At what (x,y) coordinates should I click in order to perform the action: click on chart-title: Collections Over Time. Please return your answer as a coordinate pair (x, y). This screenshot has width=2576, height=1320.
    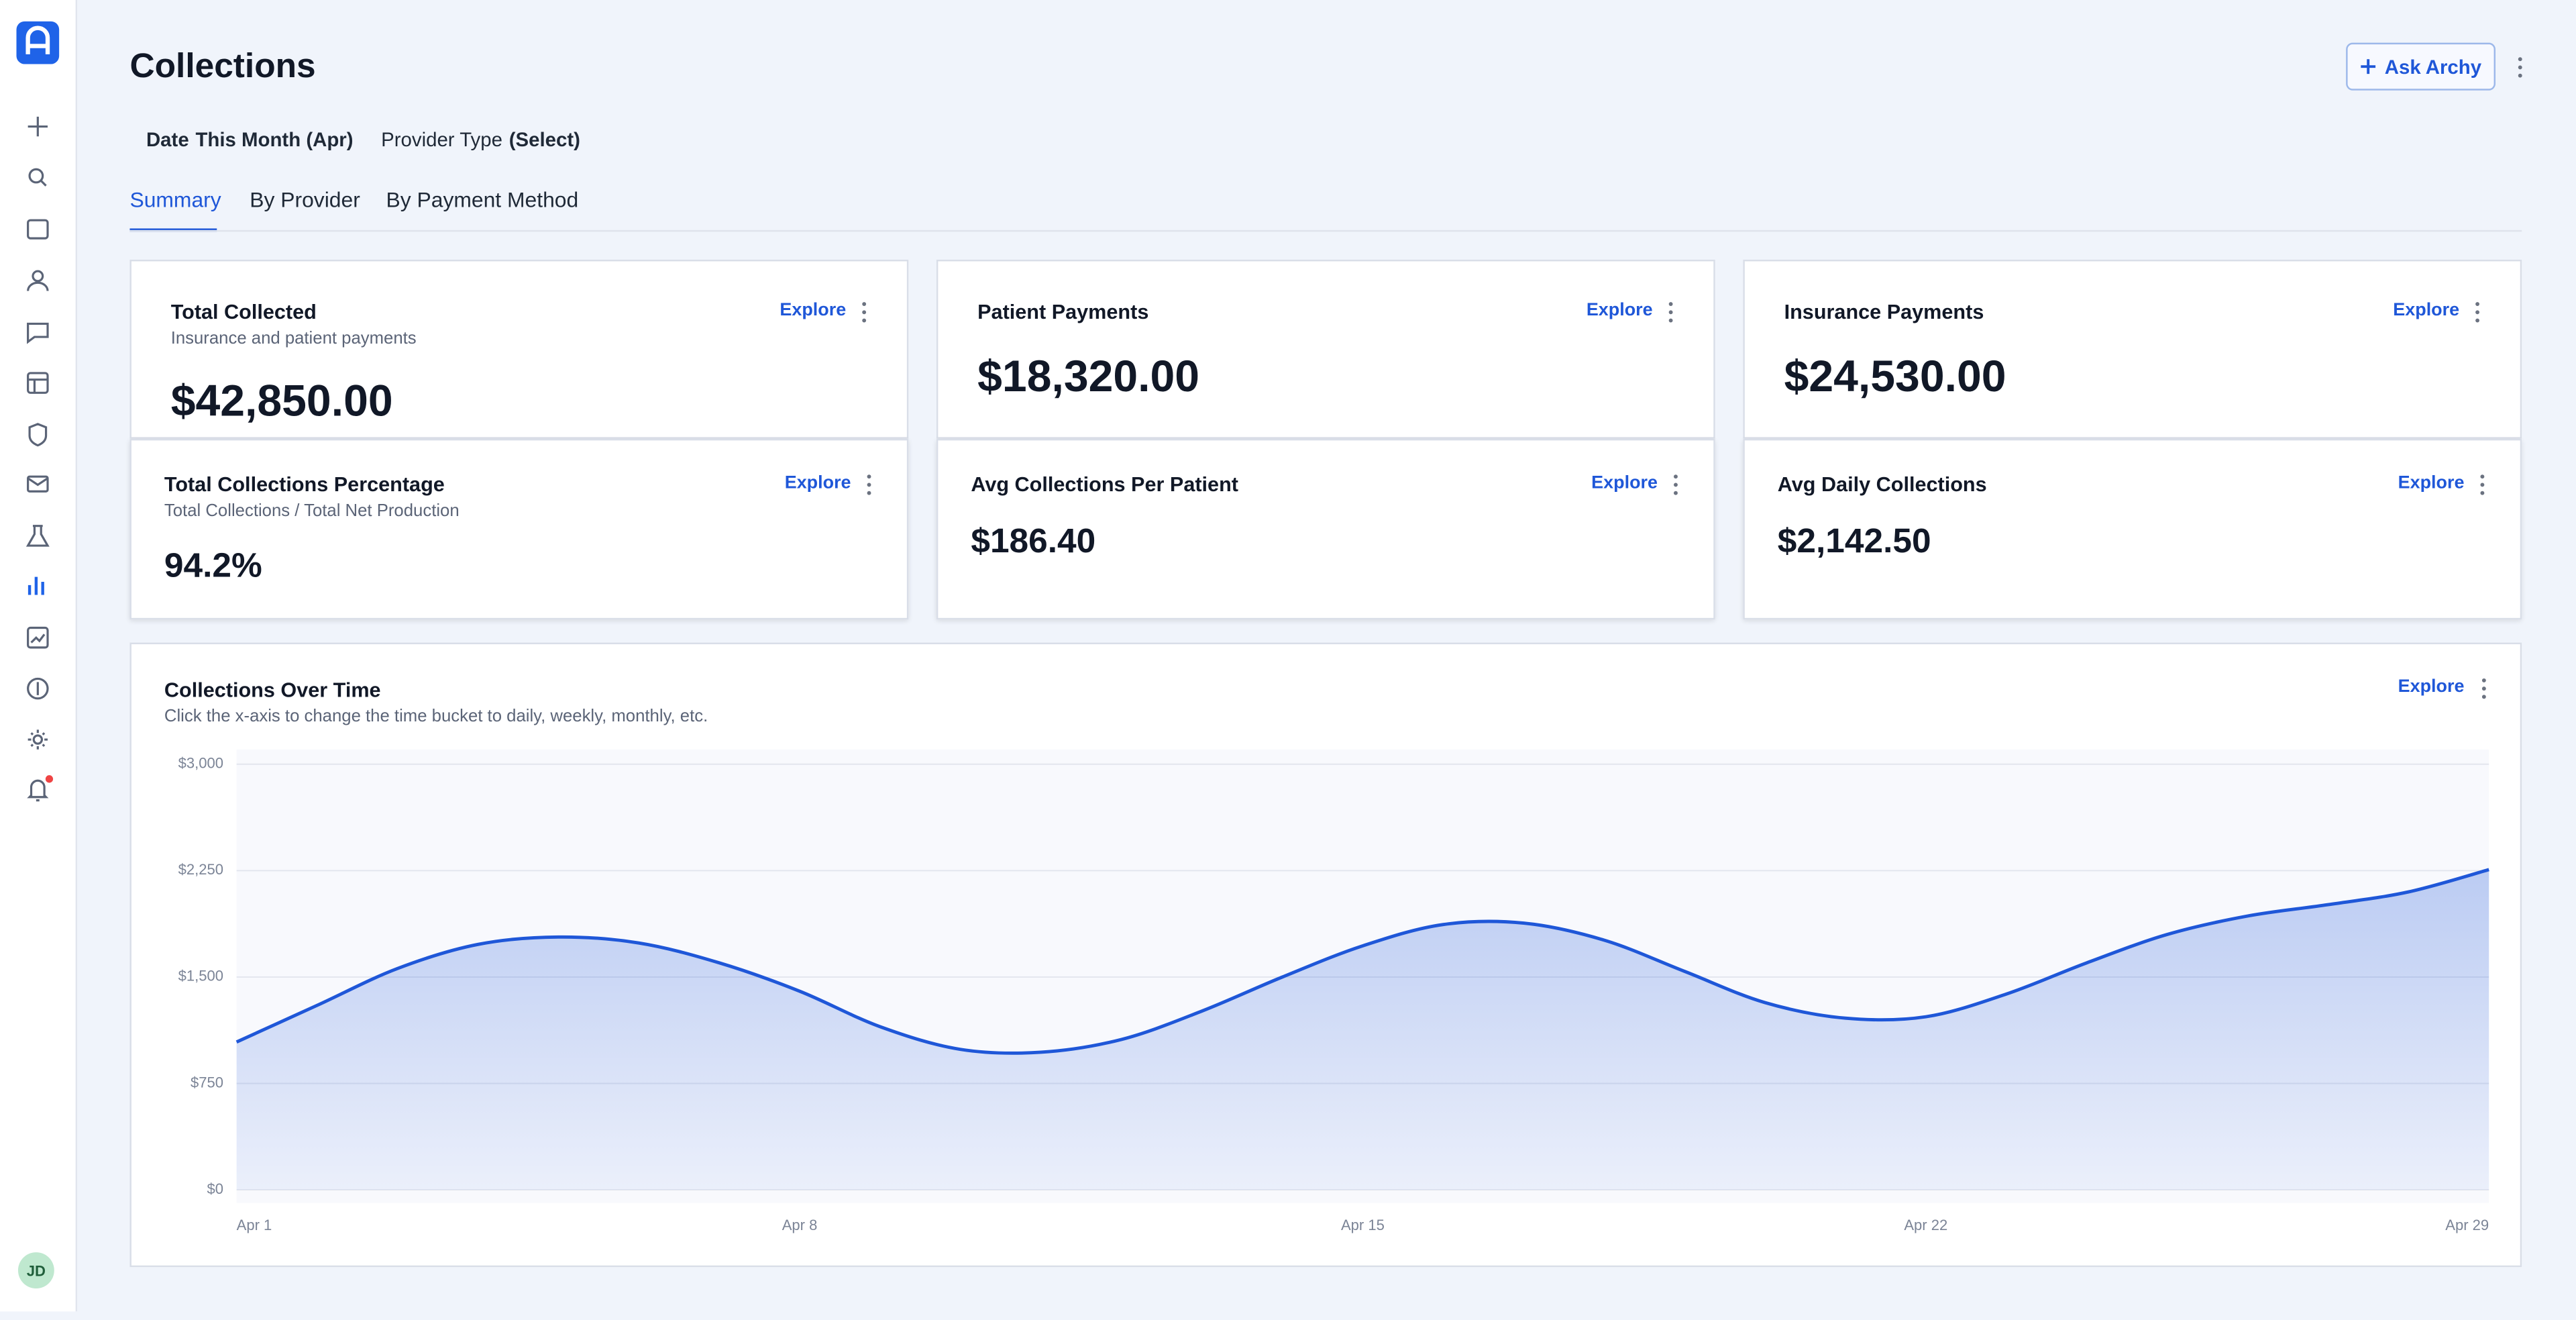
    Looking at the image, I should click on (272, 690).